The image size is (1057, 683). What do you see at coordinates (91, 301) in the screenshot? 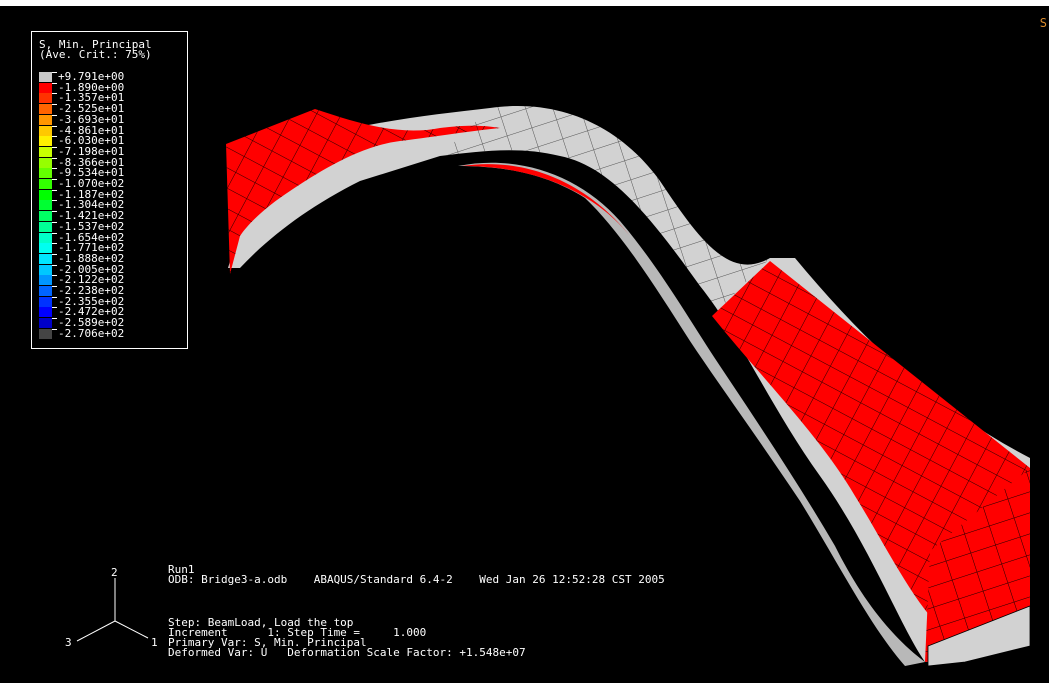
I see `legend-label: -2.355e+02` at bounding box center [91, 301].